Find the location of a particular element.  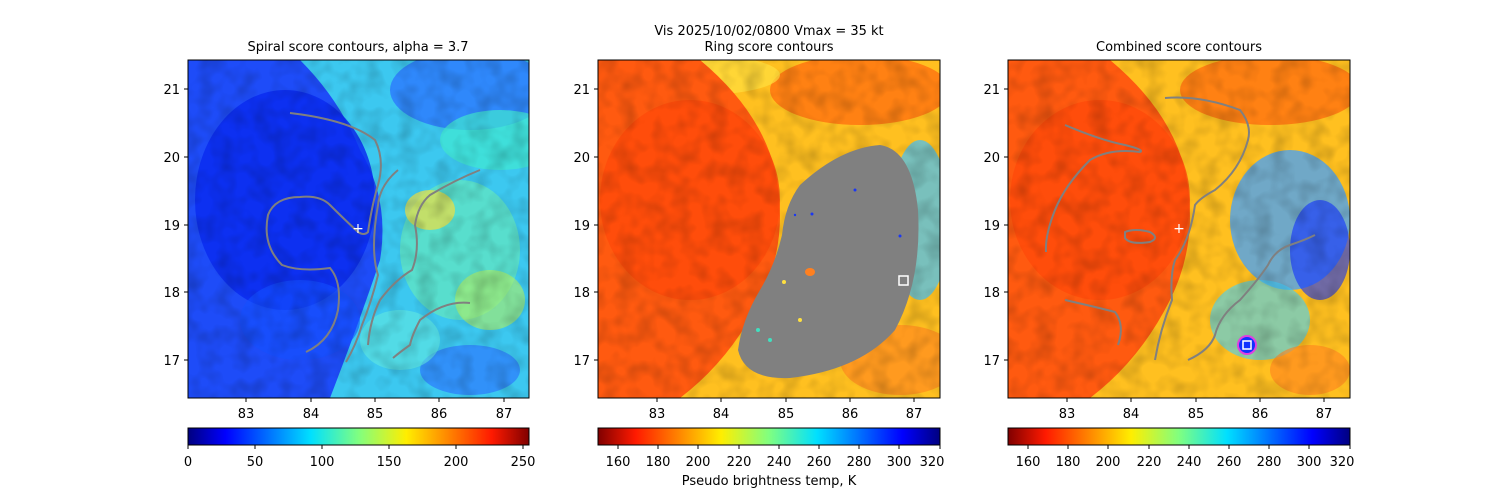

panel-combined-colorbar-tick-label: 220 is located at coordinates (1149, 462).